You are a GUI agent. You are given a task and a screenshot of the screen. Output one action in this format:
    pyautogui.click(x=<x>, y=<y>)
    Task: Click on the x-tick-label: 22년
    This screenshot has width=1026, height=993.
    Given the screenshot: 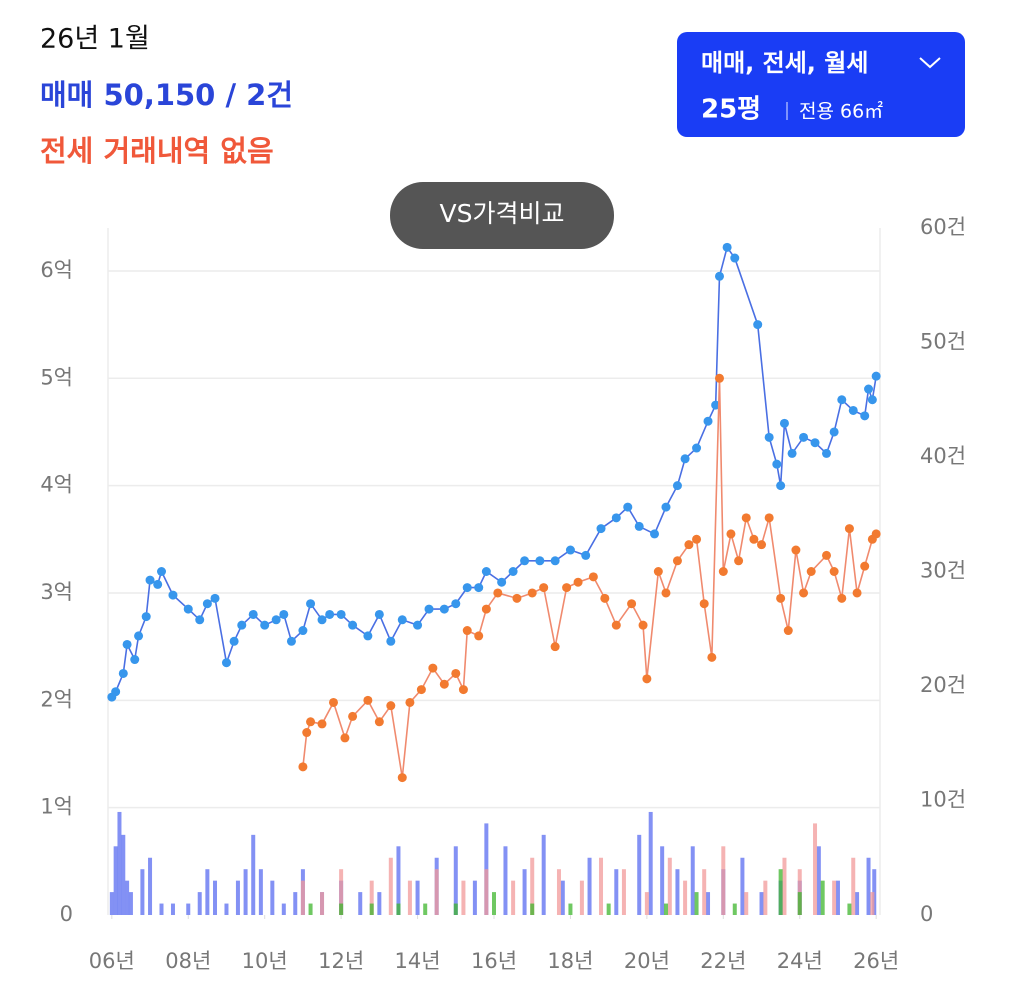 What is the action you would take?
    pyautogui.click(x=723, y=961)
    